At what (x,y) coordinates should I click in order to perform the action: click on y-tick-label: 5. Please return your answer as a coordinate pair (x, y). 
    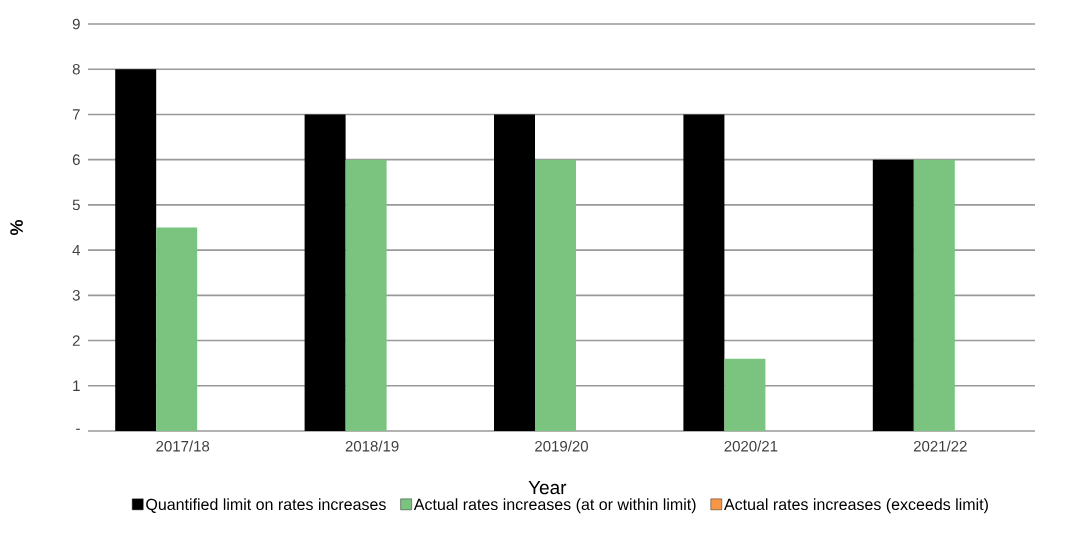
    Looking at the image, I should click on (76, 205).